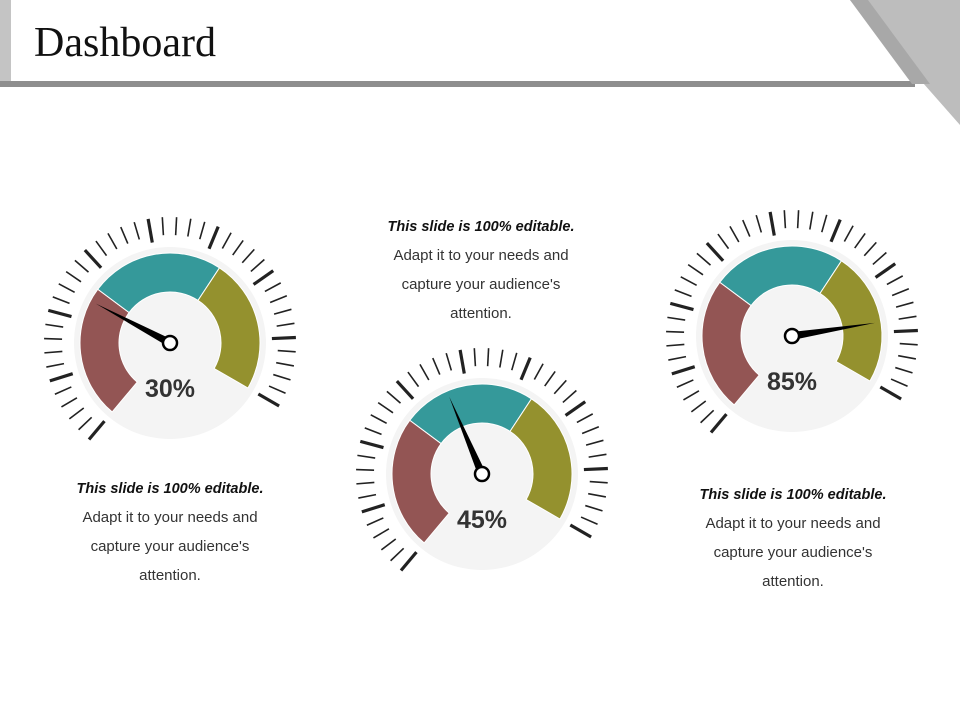  Describe the element at coordinates (170, 517) in the screenshot. I see `caption-1-line1: Adapt it to your needs and` at that location.